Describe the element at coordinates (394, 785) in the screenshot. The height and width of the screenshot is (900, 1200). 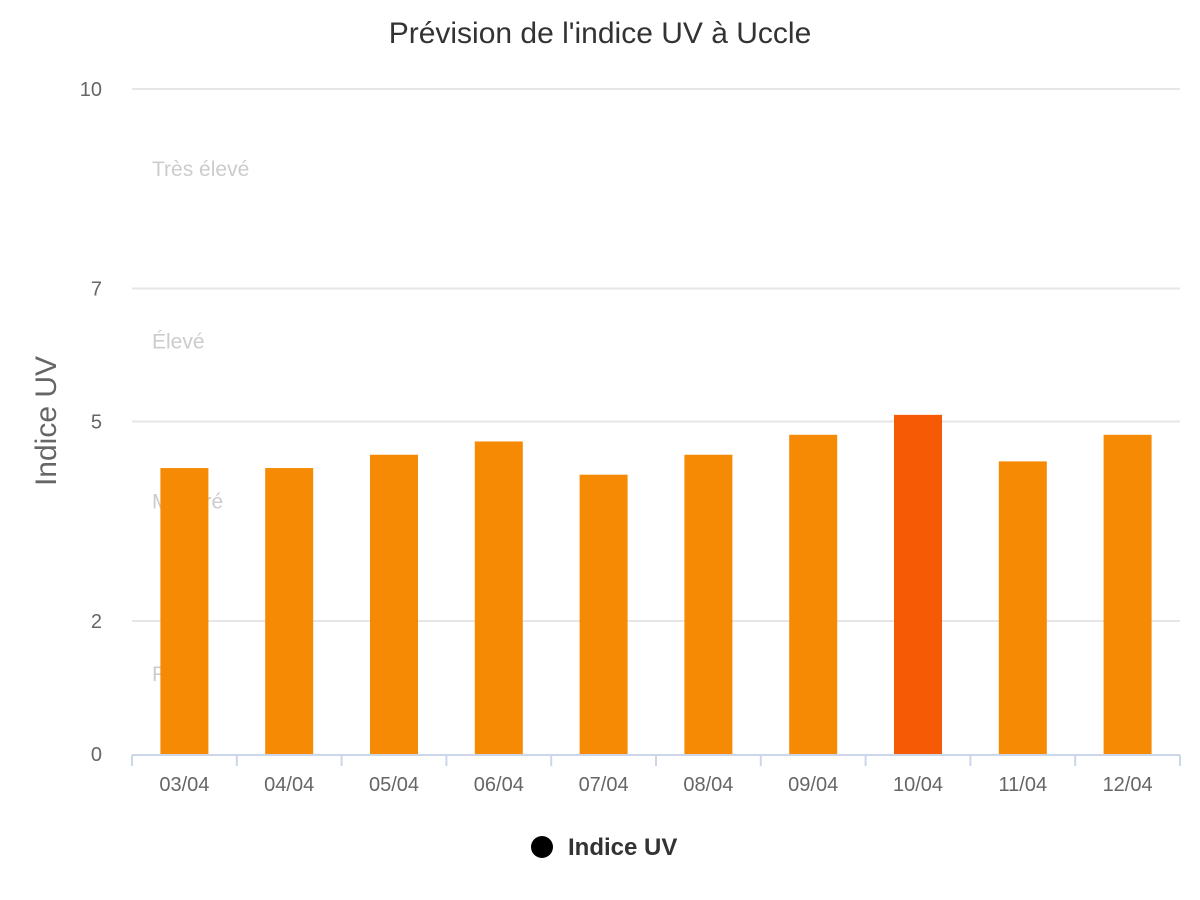
I see `x-tick-label: 05/04` at that location.